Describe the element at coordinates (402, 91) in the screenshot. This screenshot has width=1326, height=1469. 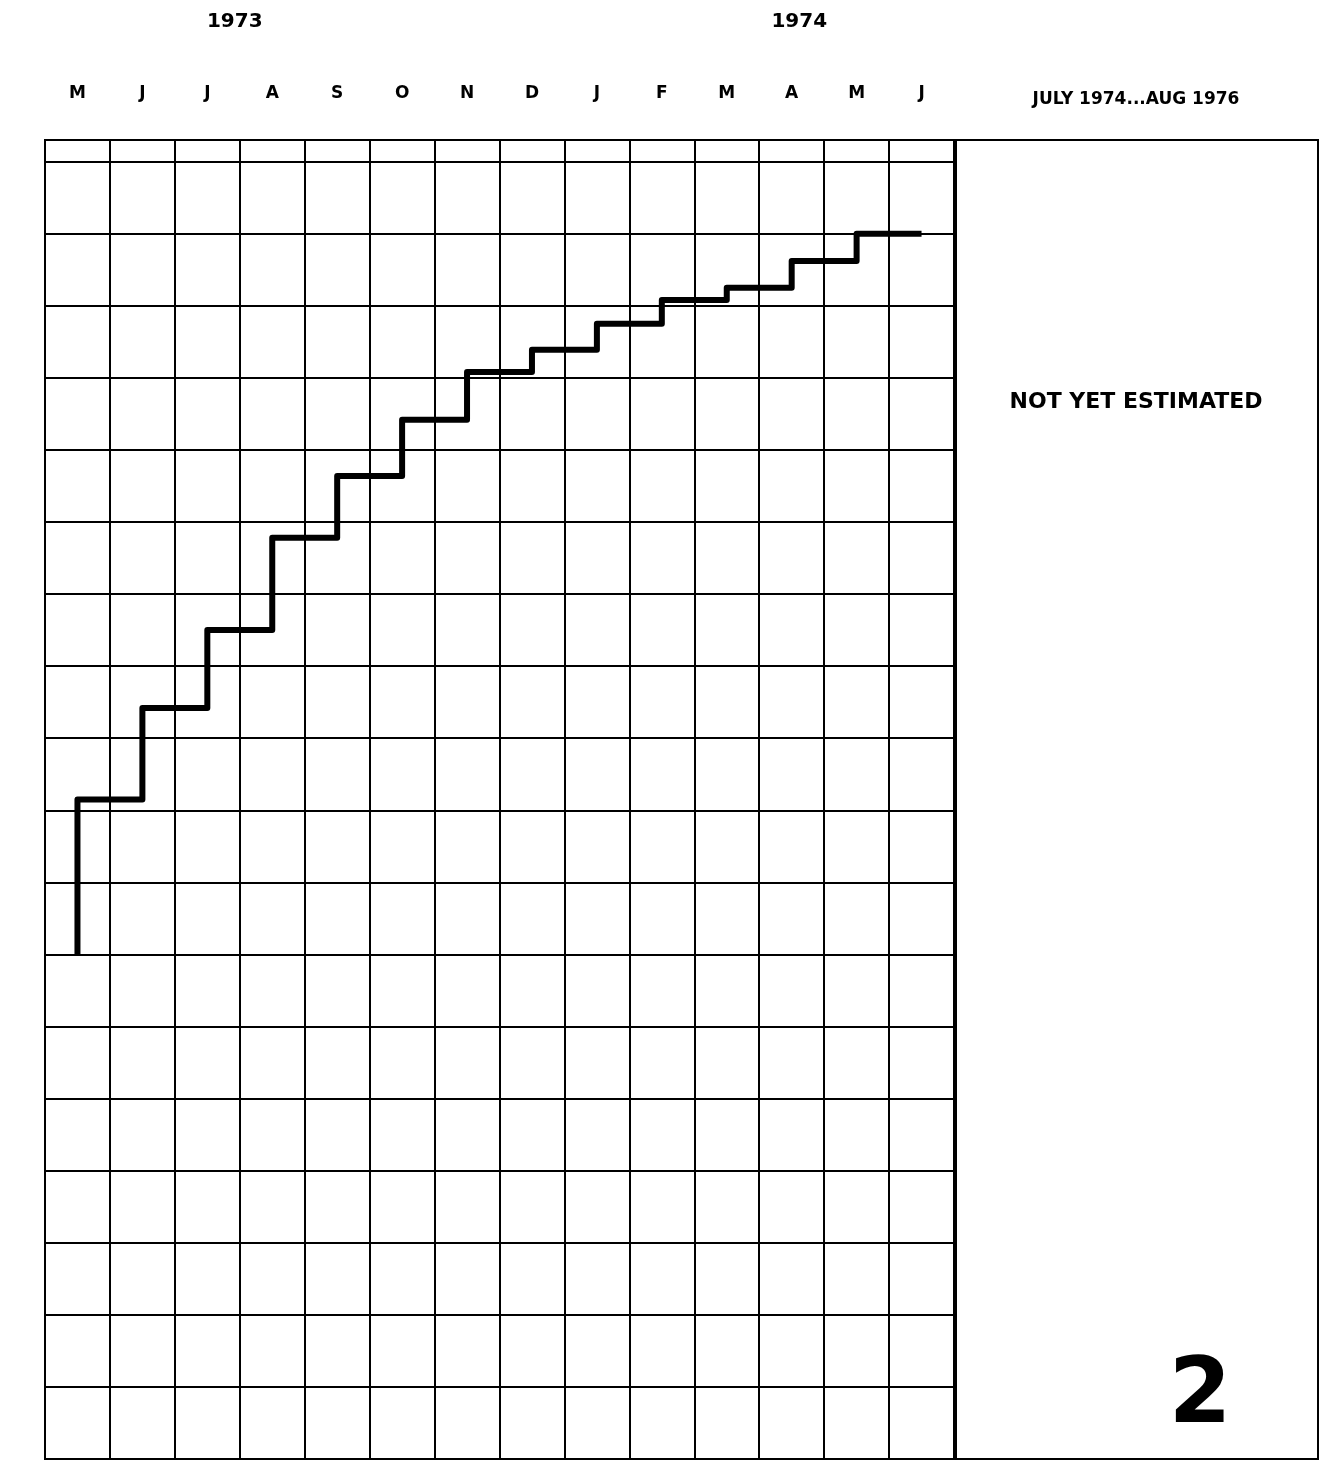
I see `x-tick-label: O` at that location.